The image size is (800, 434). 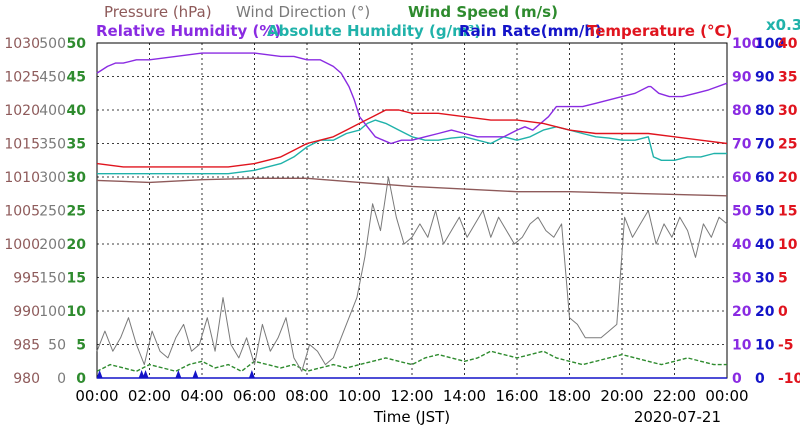 I want to click on temperature-tick: 5, so click(x=783, y=279).